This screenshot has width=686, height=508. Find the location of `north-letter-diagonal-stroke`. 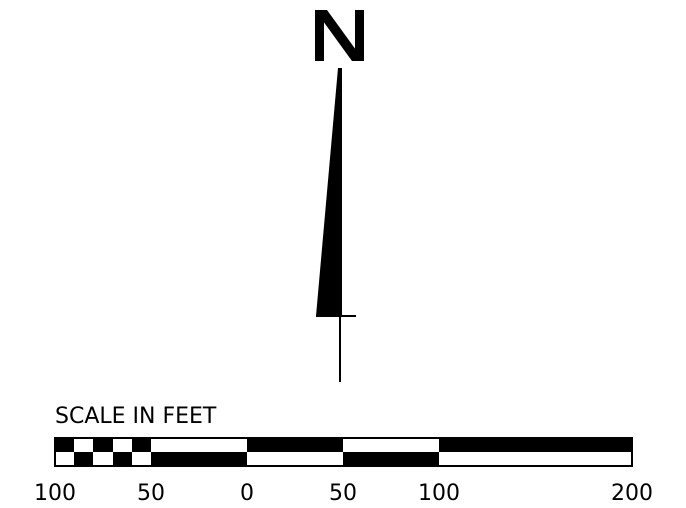

north-letter-diagonal-stroke is located at coordinates (339, 35).